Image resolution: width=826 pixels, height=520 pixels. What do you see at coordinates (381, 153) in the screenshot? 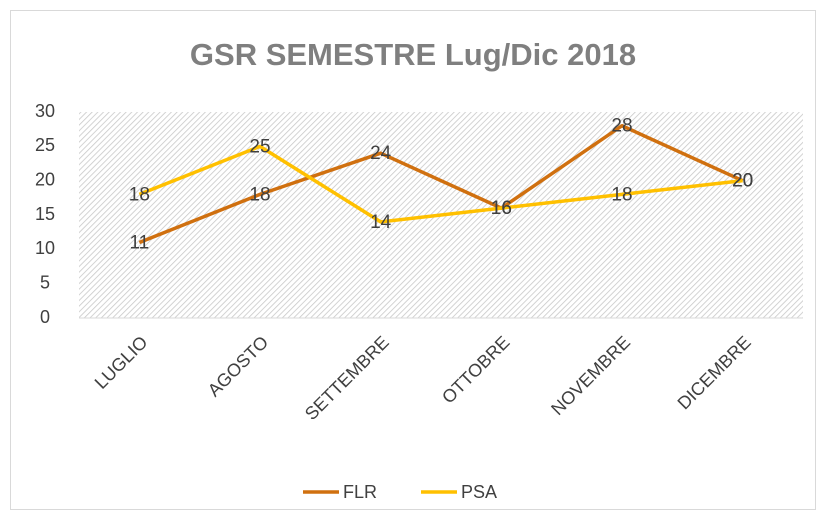
I see `data-label: 24` at bounding box center [381, 153].